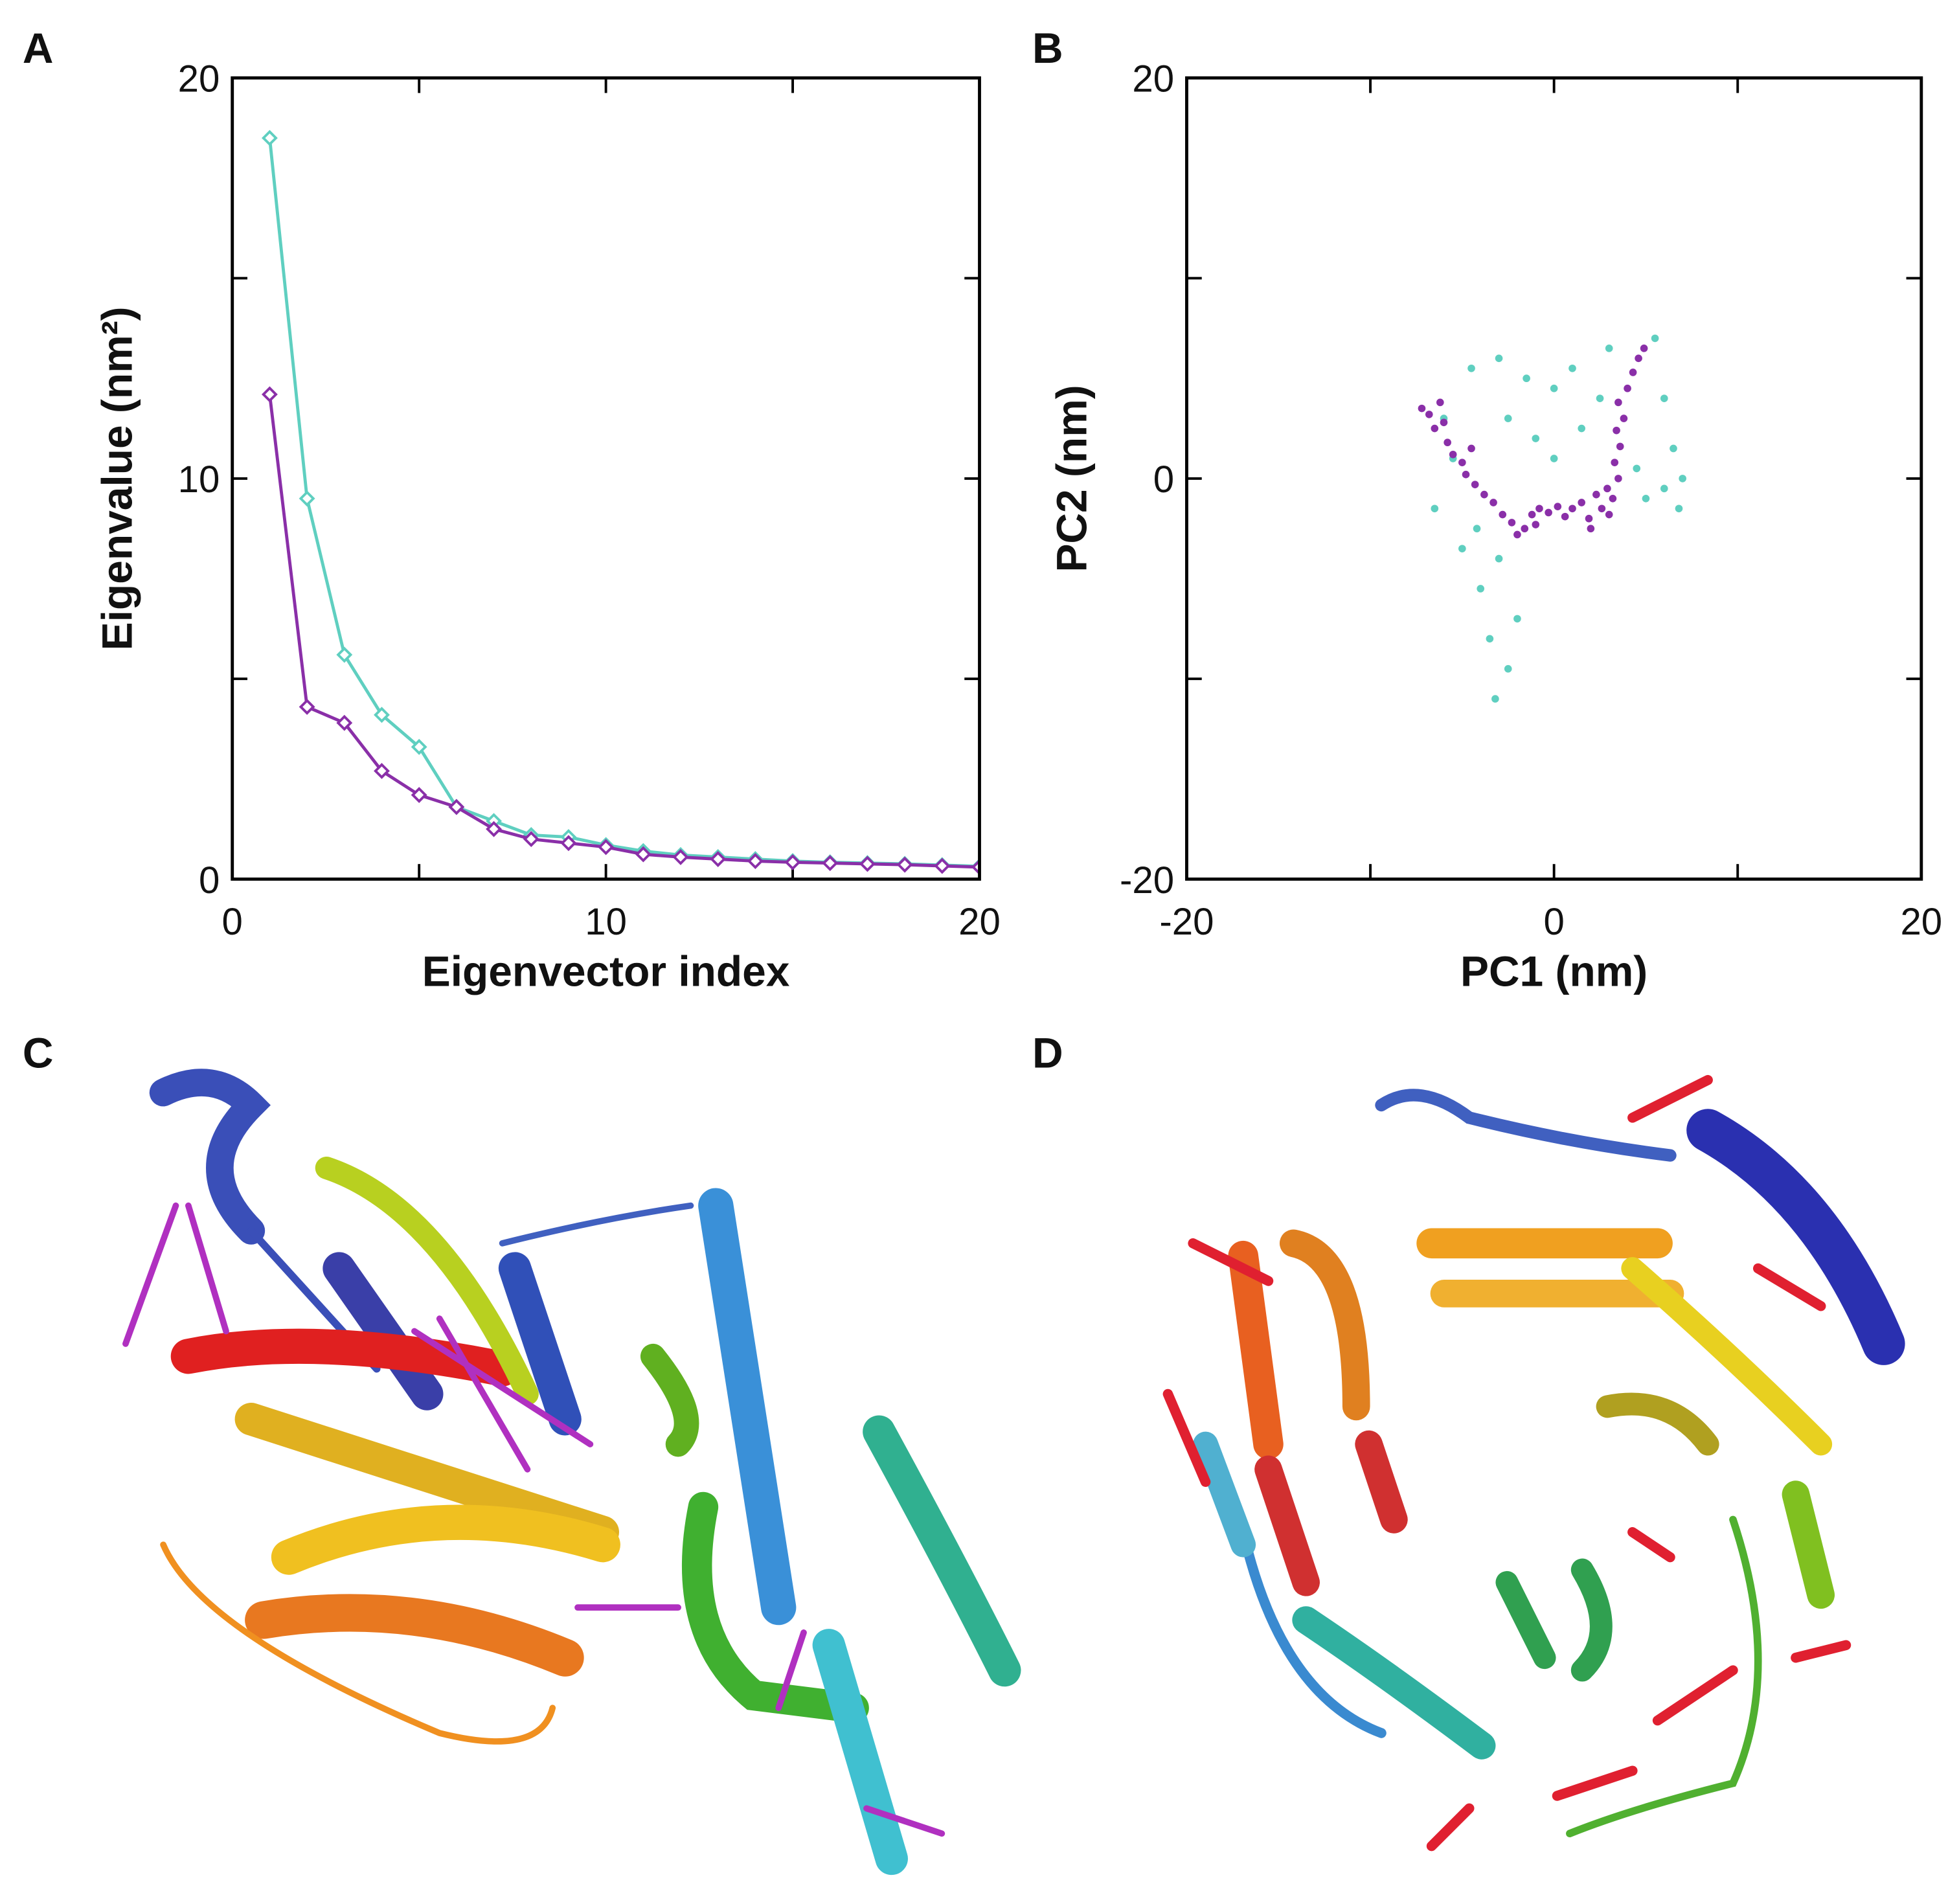  What do you see at coordinates (1552, 518) in the screenshot?
I see `plot-area` at bounding box center [1552, 518].